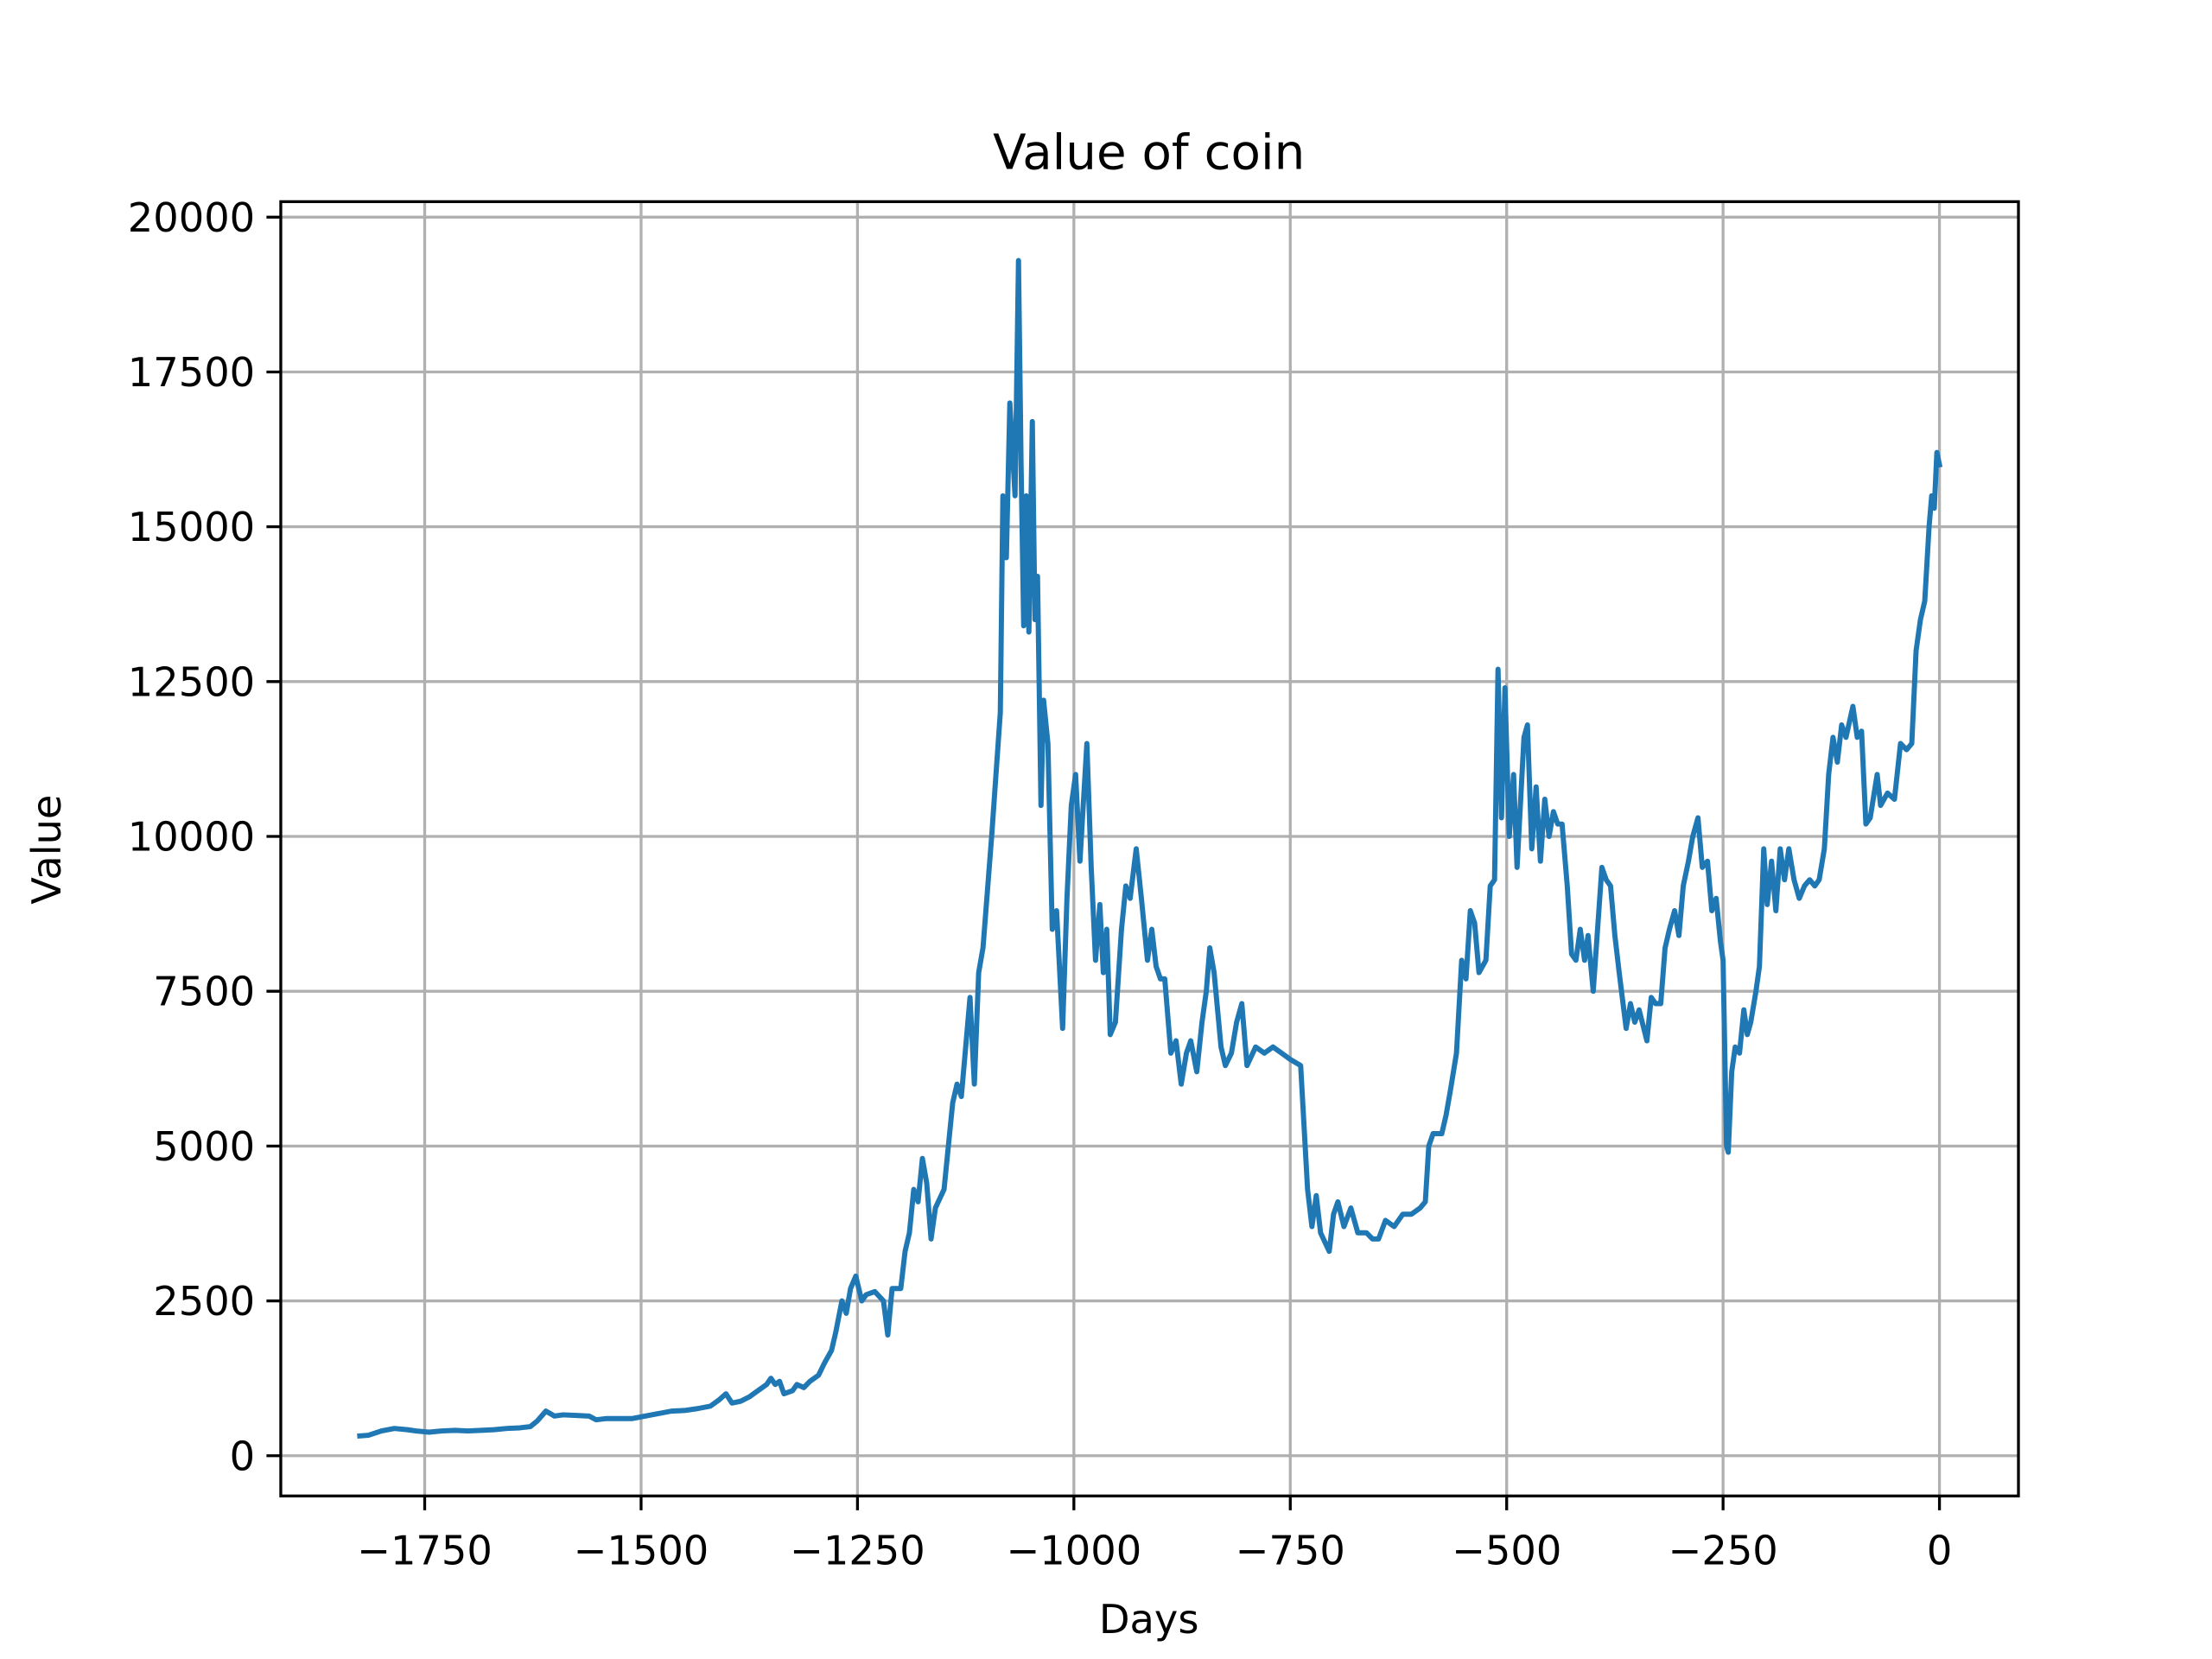  I want to click on x-tick-label: 0, so click(1939, 1551).